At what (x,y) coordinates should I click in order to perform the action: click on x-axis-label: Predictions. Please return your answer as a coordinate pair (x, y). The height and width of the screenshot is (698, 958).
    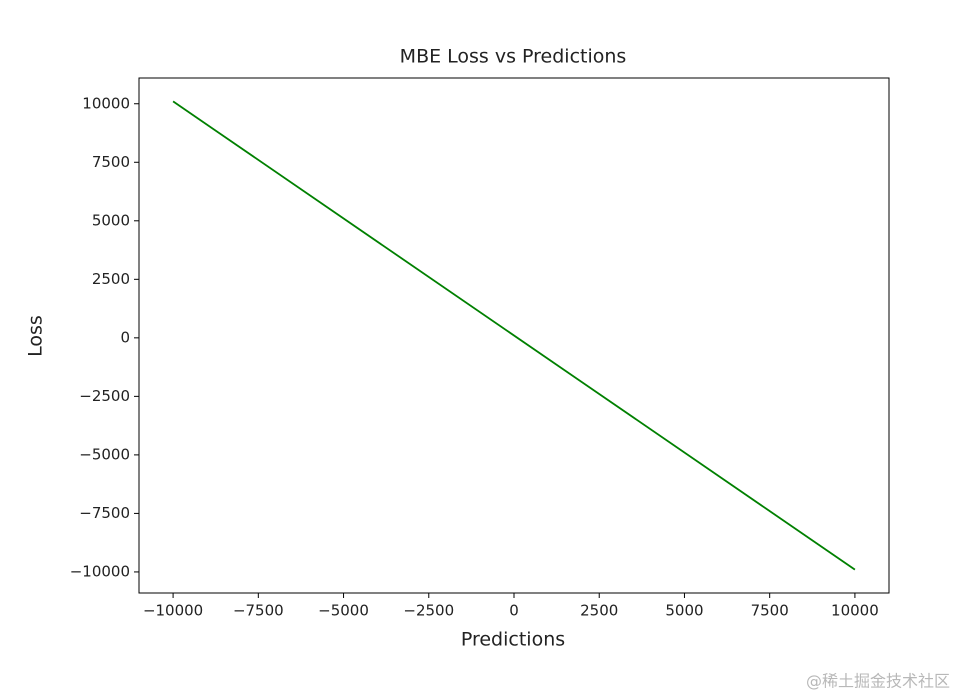
    Looking at the image, I should click on (513, 640).